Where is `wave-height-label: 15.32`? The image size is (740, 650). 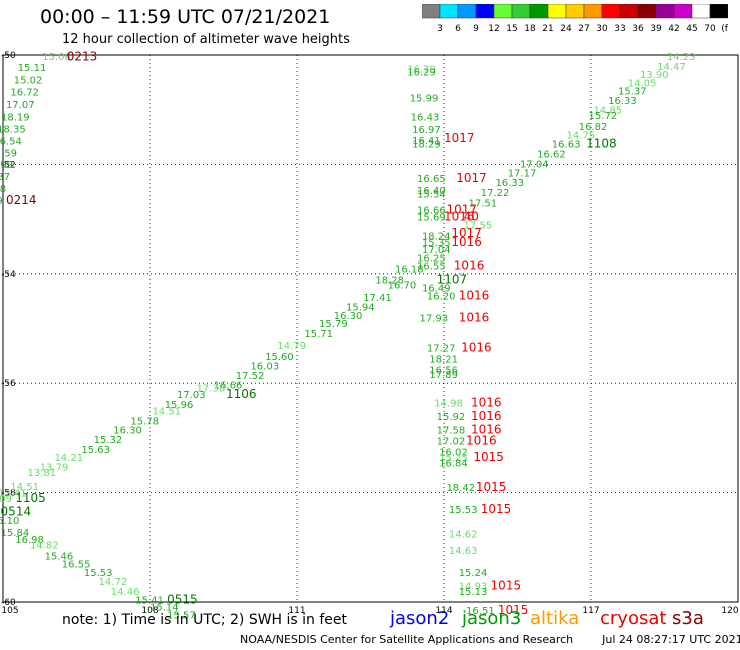
wave-height-label: 15.32 is located at coordinates (108, 440).